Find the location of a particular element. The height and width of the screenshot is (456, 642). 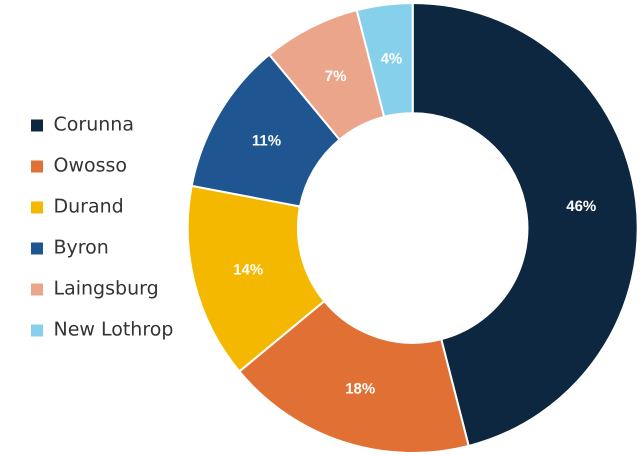

data-label: 14% is located at coordinates (248, 269).